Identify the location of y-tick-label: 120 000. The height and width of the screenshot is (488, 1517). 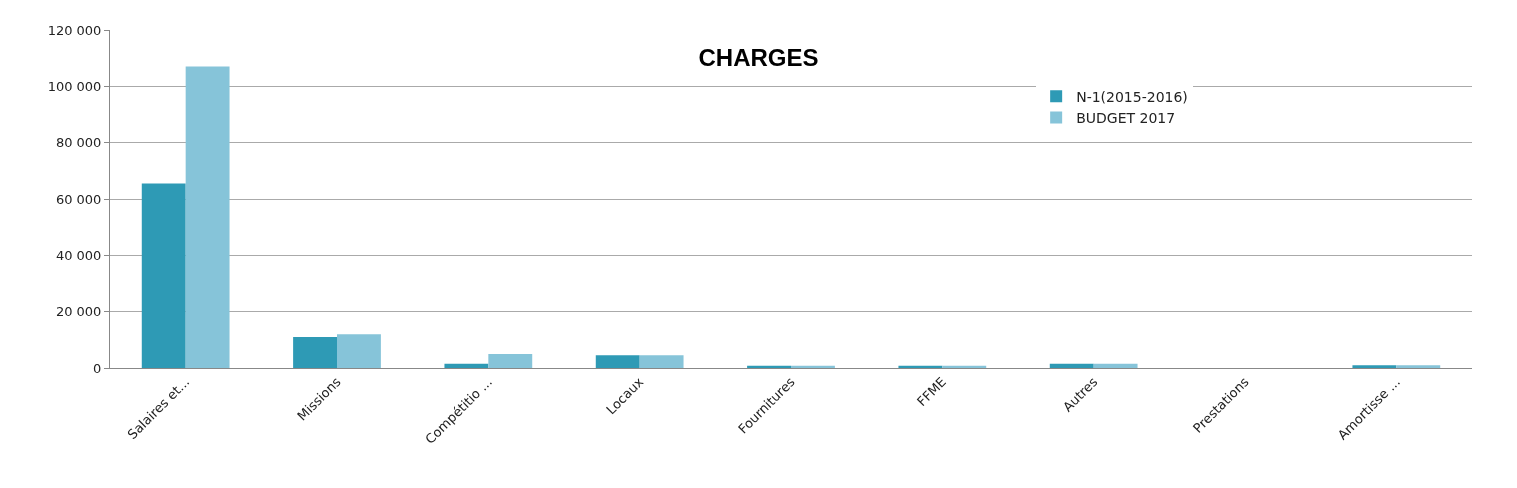
(74, 30).